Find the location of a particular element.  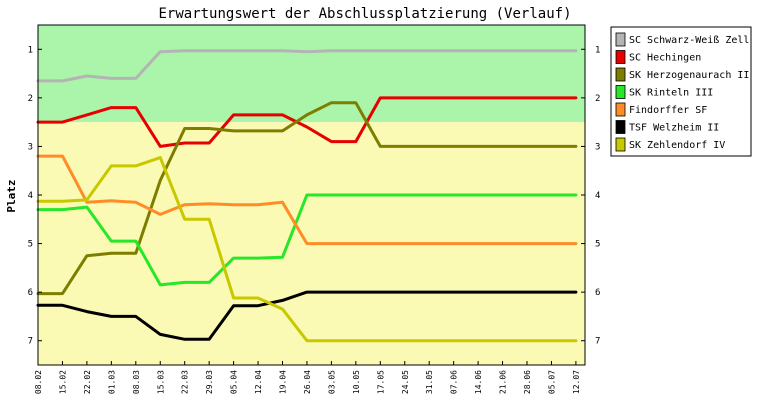

legend-label-4: SK Rinteln III is located at coordinates (671, 93).